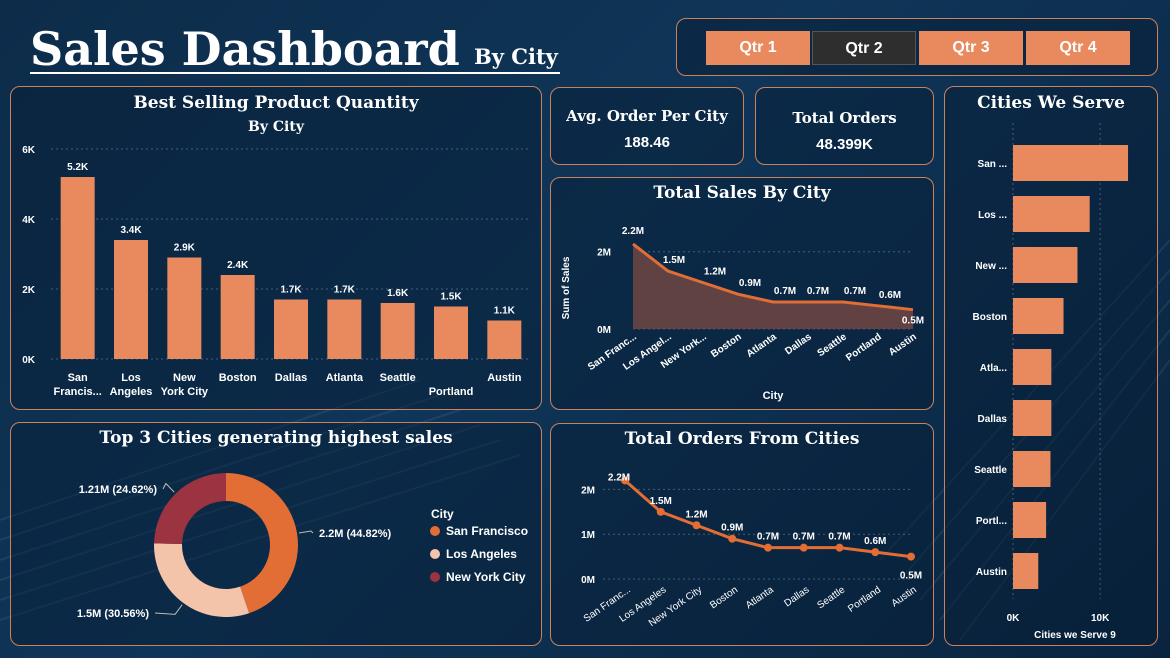  What do you see at coordinates (604, 253) in the screenshot?
I see `y-tick-label: 2M` at bounding box center [604, 253].